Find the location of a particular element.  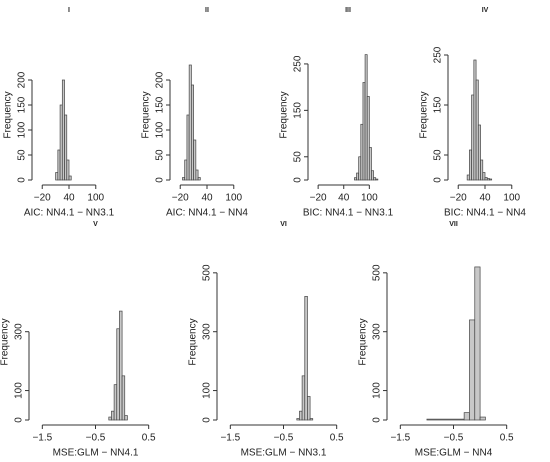

panel-title: II is located at coordinates (207, 10).